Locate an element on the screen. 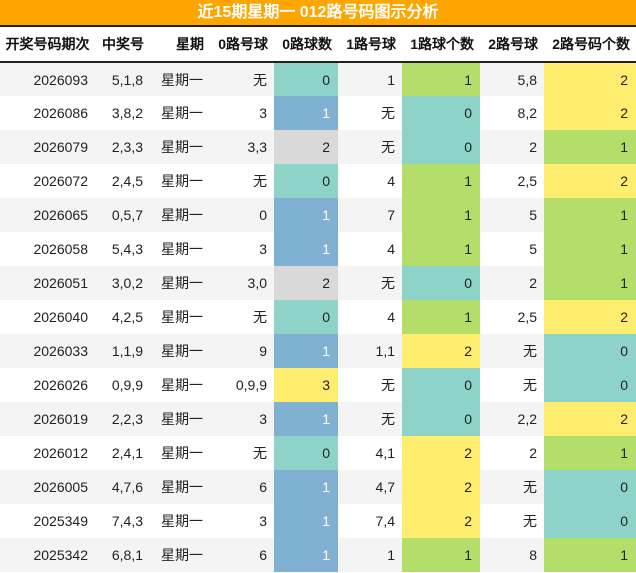  period-cell: 2026005 is located at coordinates (47, 487).